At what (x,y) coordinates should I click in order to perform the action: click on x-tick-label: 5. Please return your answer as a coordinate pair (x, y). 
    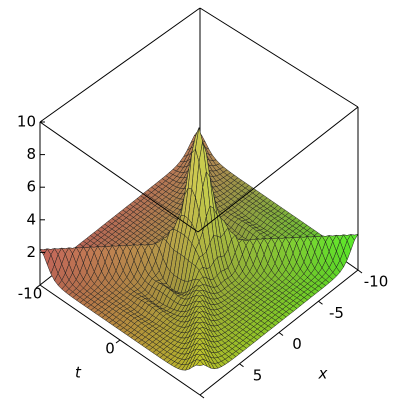
    Looking at the image, I should click on (258, 375).